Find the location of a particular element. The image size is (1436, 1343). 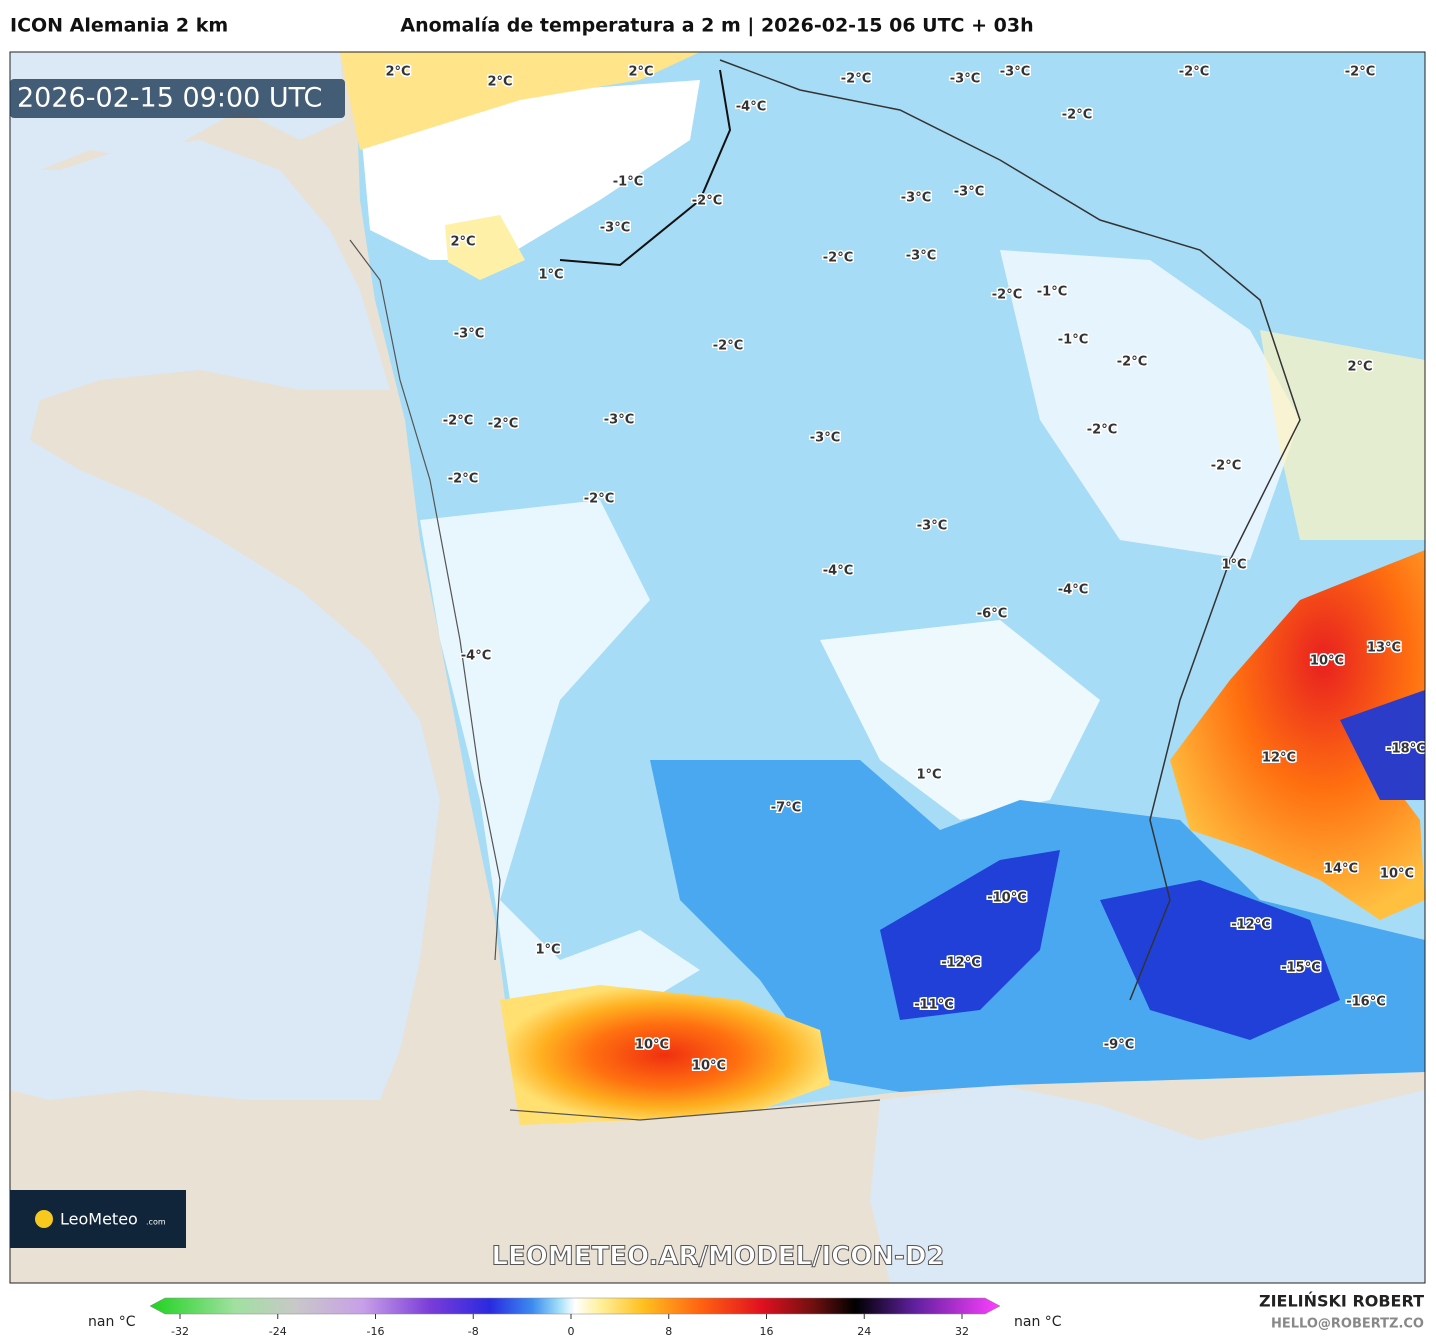

temperature-label: 13°C is located at coordinates (1384, 648).